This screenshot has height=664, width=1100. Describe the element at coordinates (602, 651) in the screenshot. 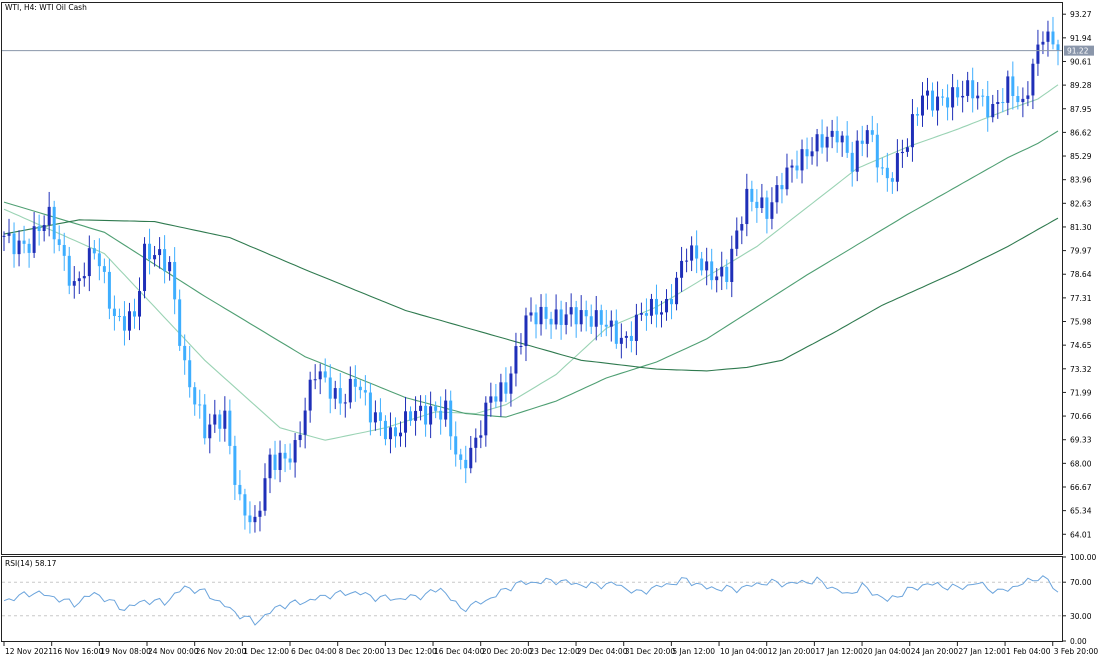

I see `x-tick-label: 29 Dec 04:00` at that location.